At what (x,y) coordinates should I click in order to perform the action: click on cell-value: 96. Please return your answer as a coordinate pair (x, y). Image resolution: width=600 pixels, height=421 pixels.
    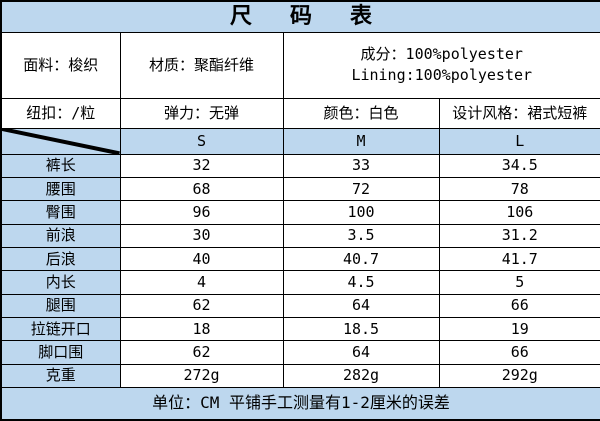
    Looking at the image, I should click on (201, 212).